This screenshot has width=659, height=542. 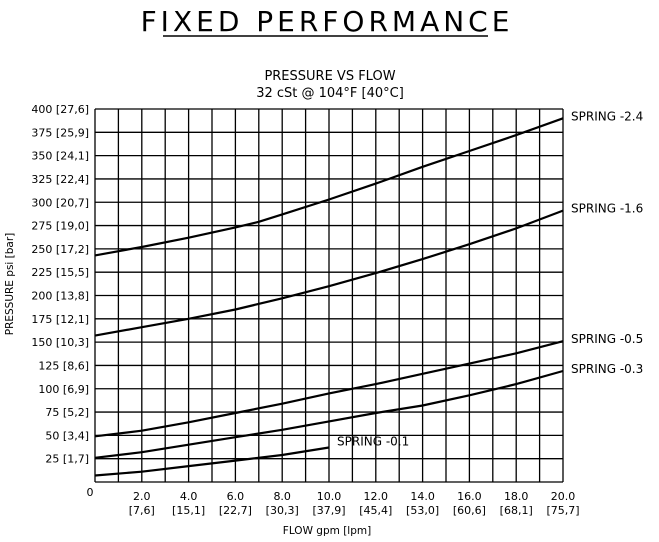 I want to click on x-tick-sublabel: [60,6], so click(x=469, y=510).